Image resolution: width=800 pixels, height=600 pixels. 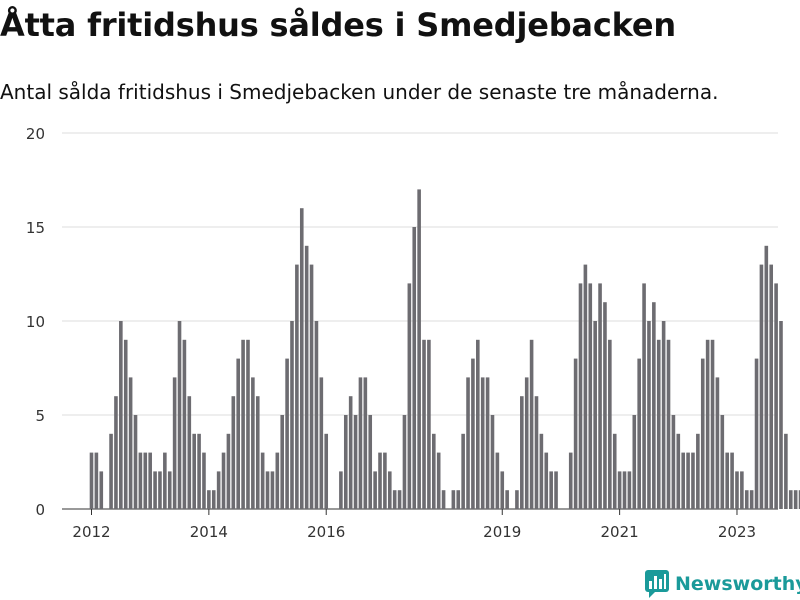 I want to click on x-tick-label: 2014, so click(x=209, y=532).